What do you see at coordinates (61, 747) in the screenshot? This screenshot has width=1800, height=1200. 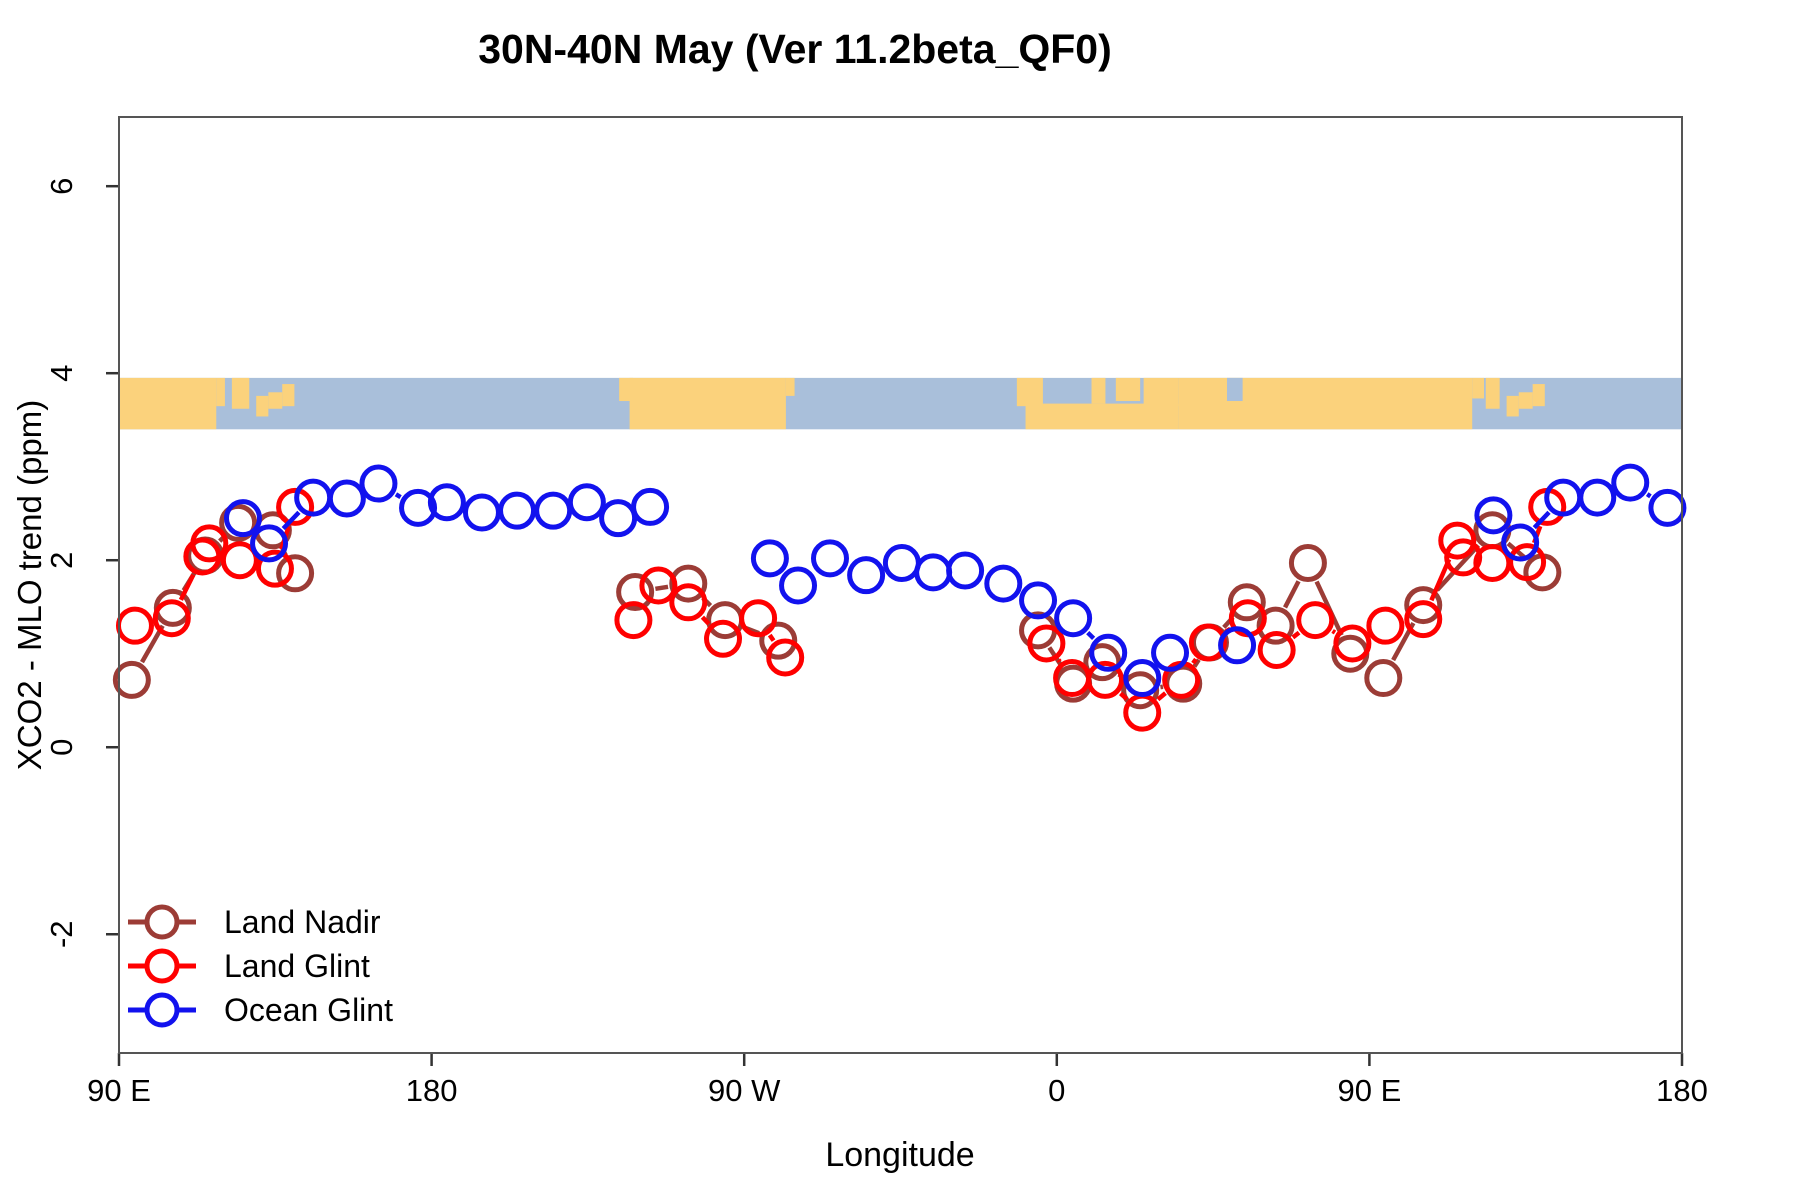 I see `y-tick-label: 0` at bounding box center [61, 747].